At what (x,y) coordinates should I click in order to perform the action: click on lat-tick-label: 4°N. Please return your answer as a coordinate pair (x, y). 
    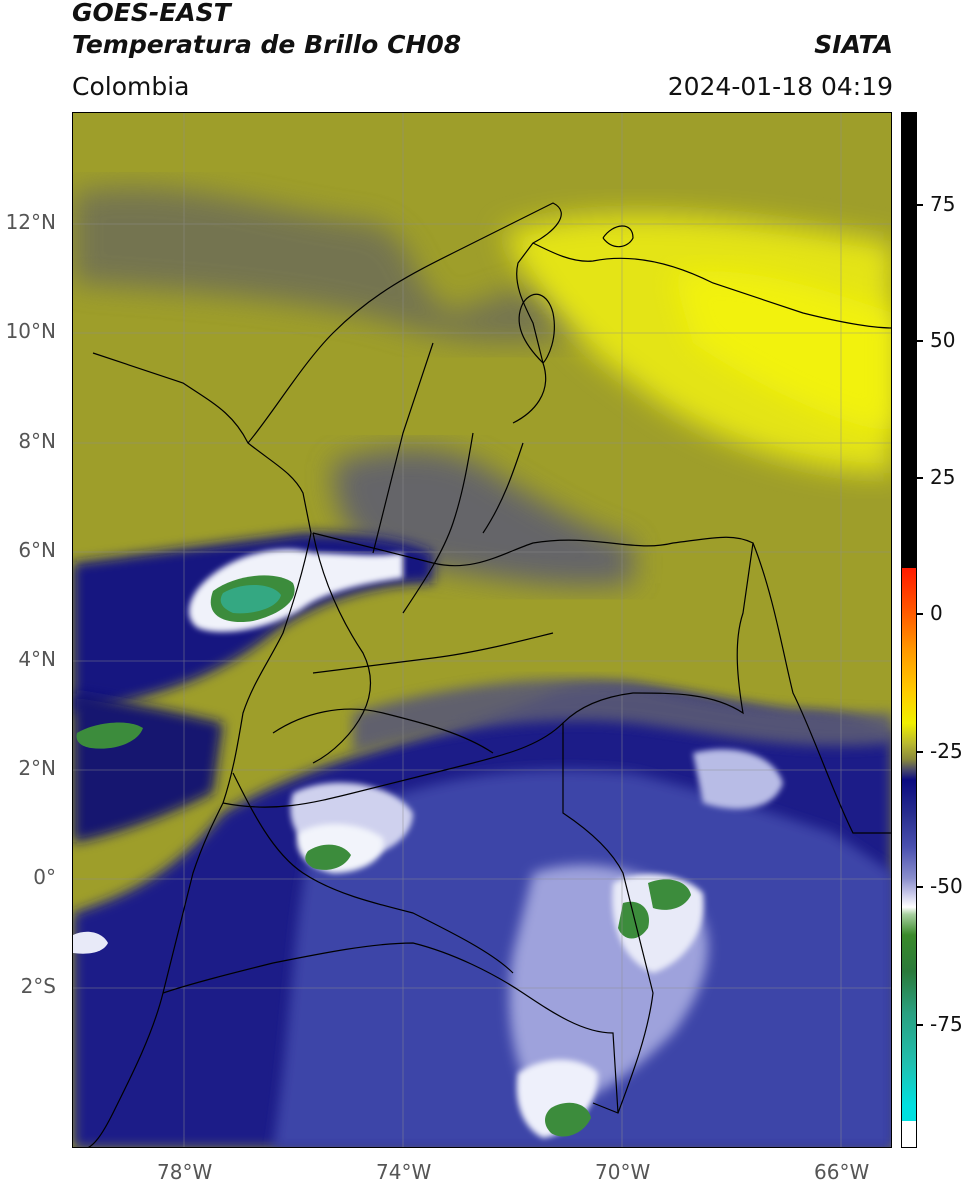
    Looking at the image, I should click on (37, 659).